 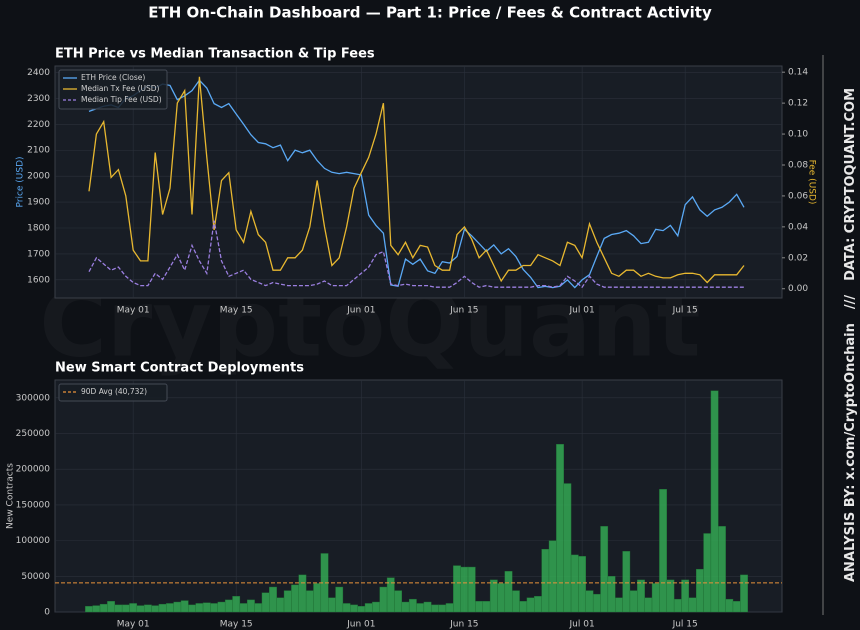 I want to click on x-tick-label: Jul 01, so click(x=582, y=311).